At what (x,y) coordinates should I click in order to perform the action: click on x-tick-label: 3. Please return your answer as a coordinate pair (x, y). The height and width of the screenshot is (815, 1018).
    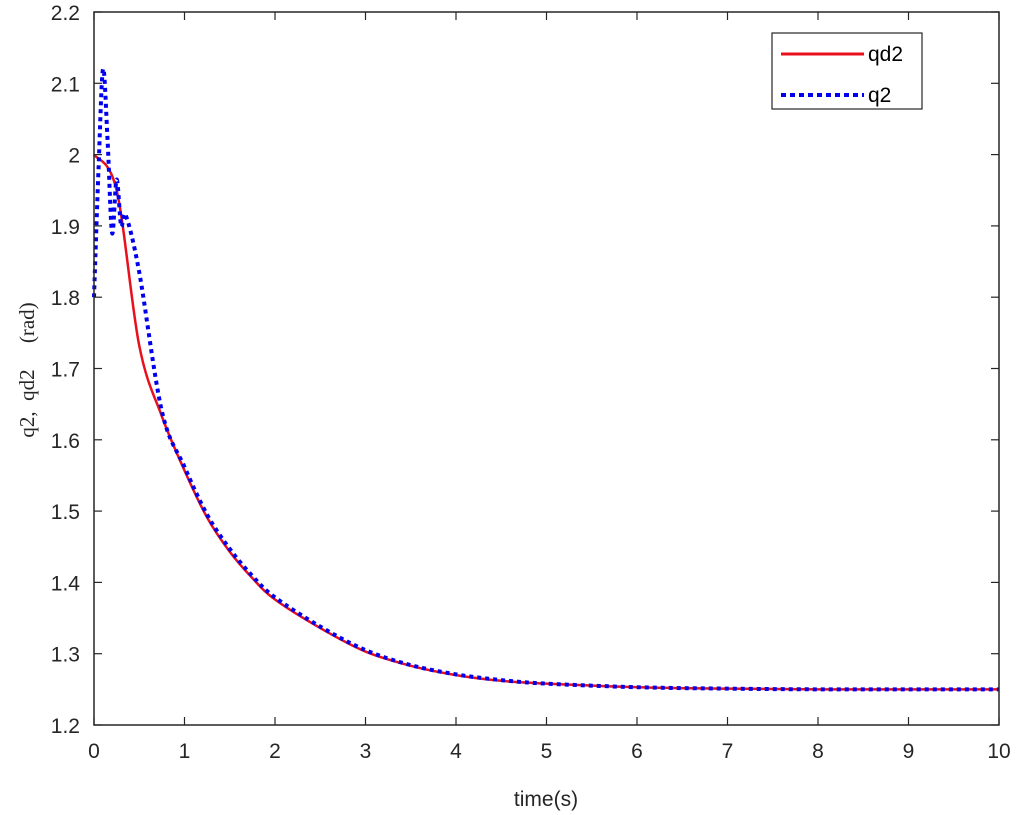
    Looking at the image, I should click on (366, 751).